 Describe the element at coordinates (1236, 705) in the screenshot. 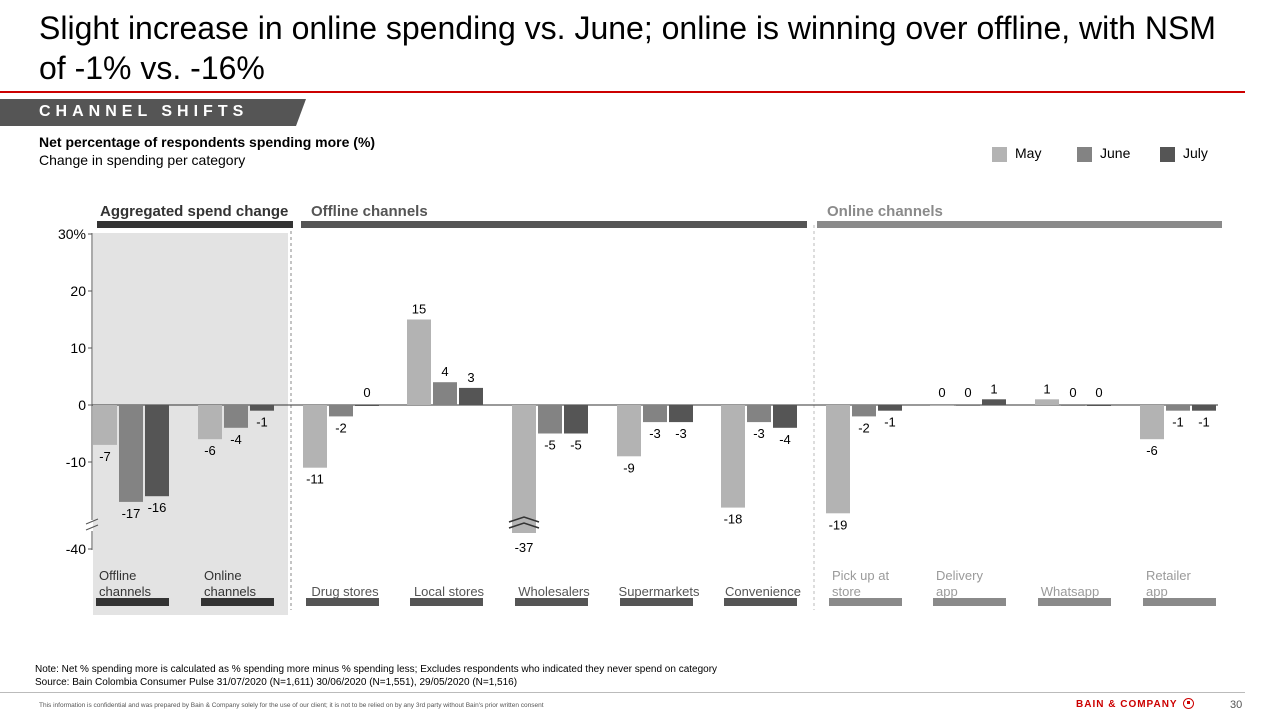

I see `page-number: 30` at that location.